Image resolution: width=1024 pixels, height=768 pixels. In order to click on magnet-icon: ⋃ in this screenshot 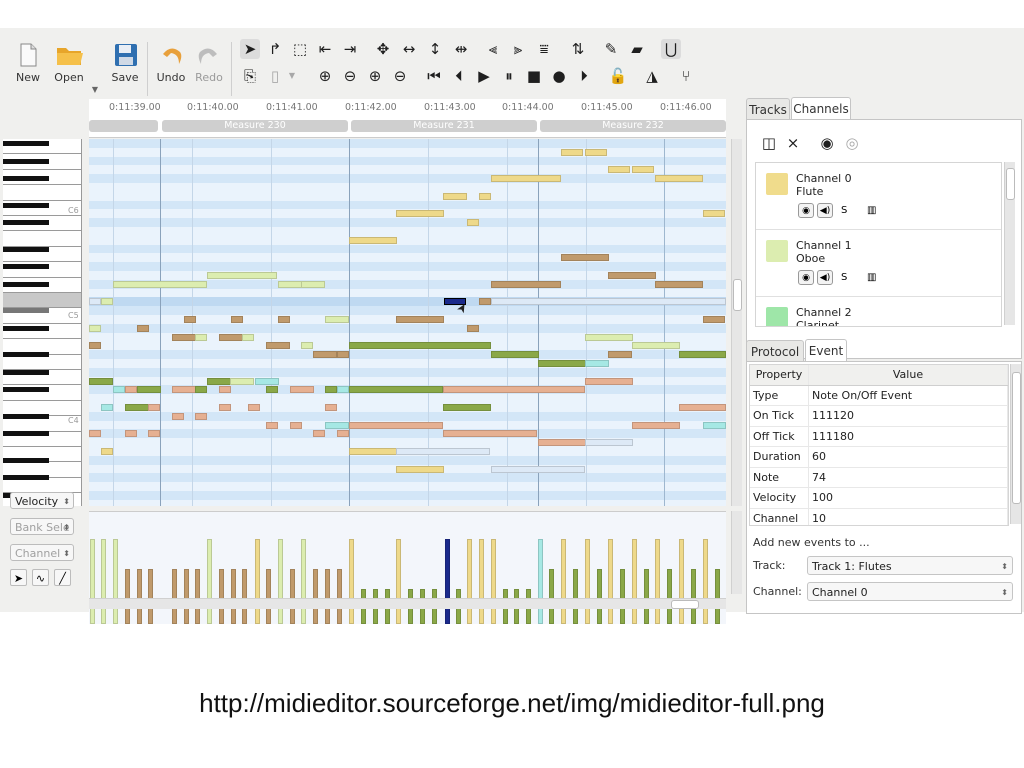, I will do `click(671, 49)`.